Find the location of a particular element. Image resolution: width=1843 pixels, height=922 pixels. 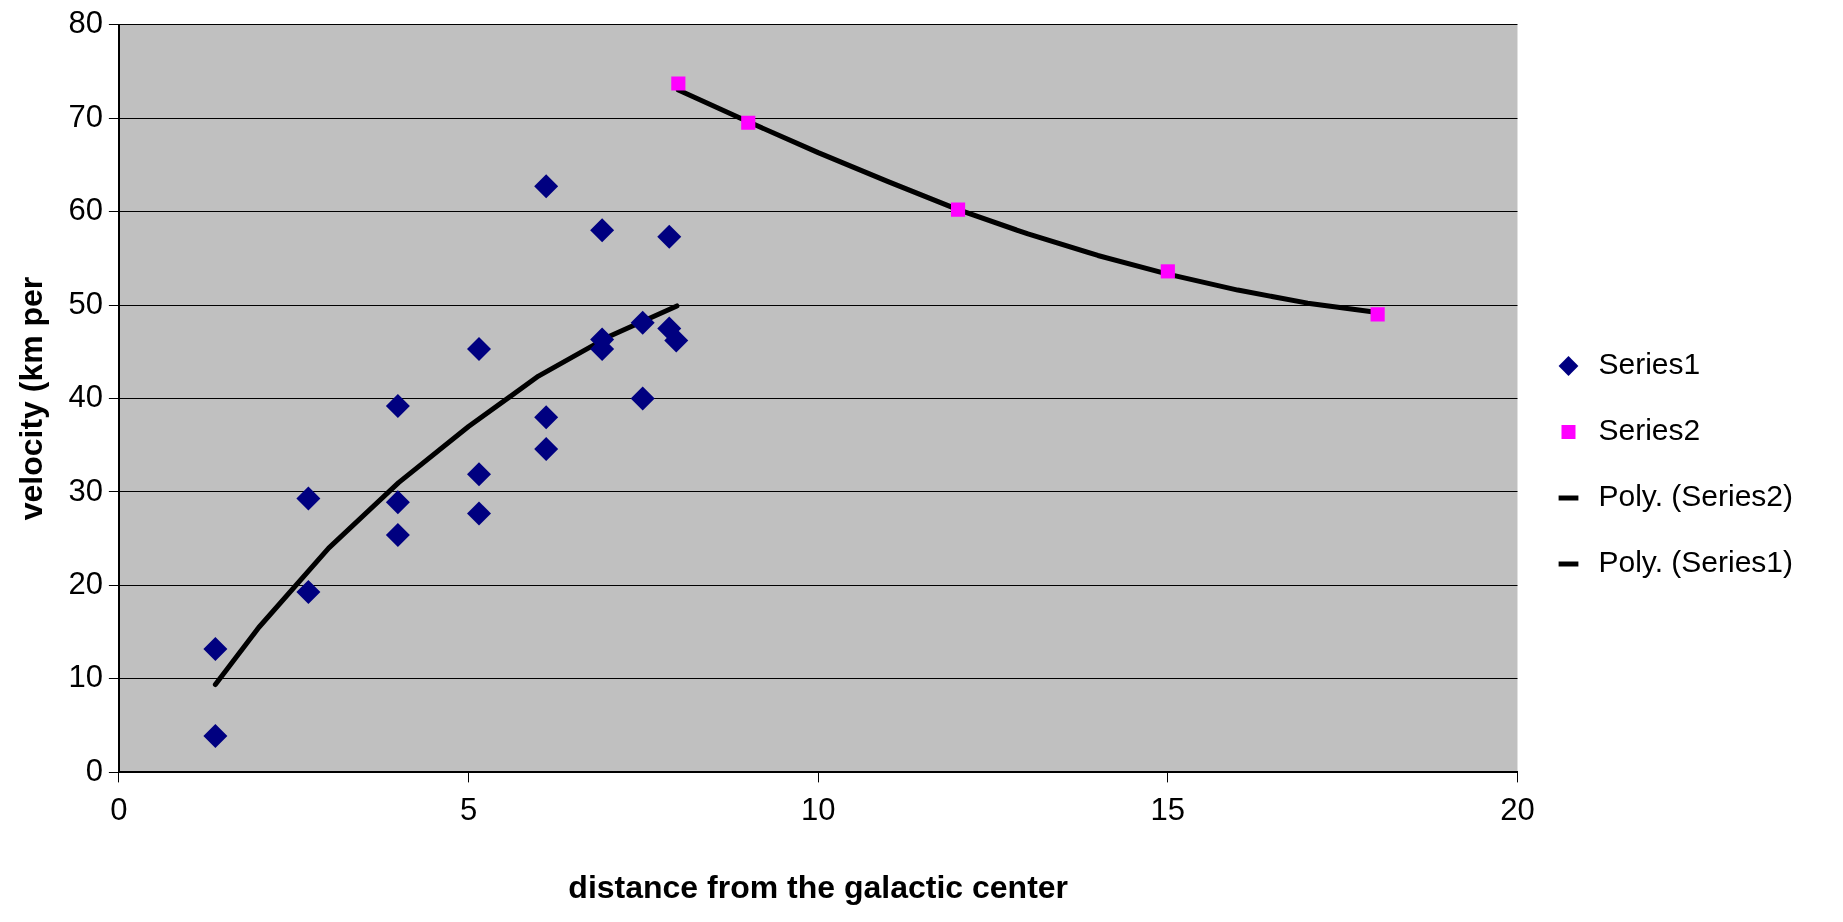

y-tick-label: 80 is located at coordinates (85, 23).